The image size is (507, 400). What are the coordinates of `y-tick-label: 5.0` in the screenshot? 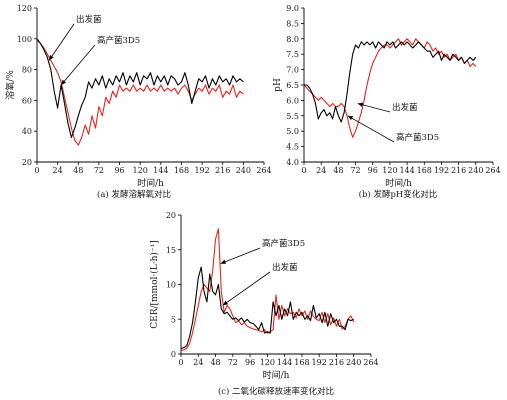 It's located at (292, 131).